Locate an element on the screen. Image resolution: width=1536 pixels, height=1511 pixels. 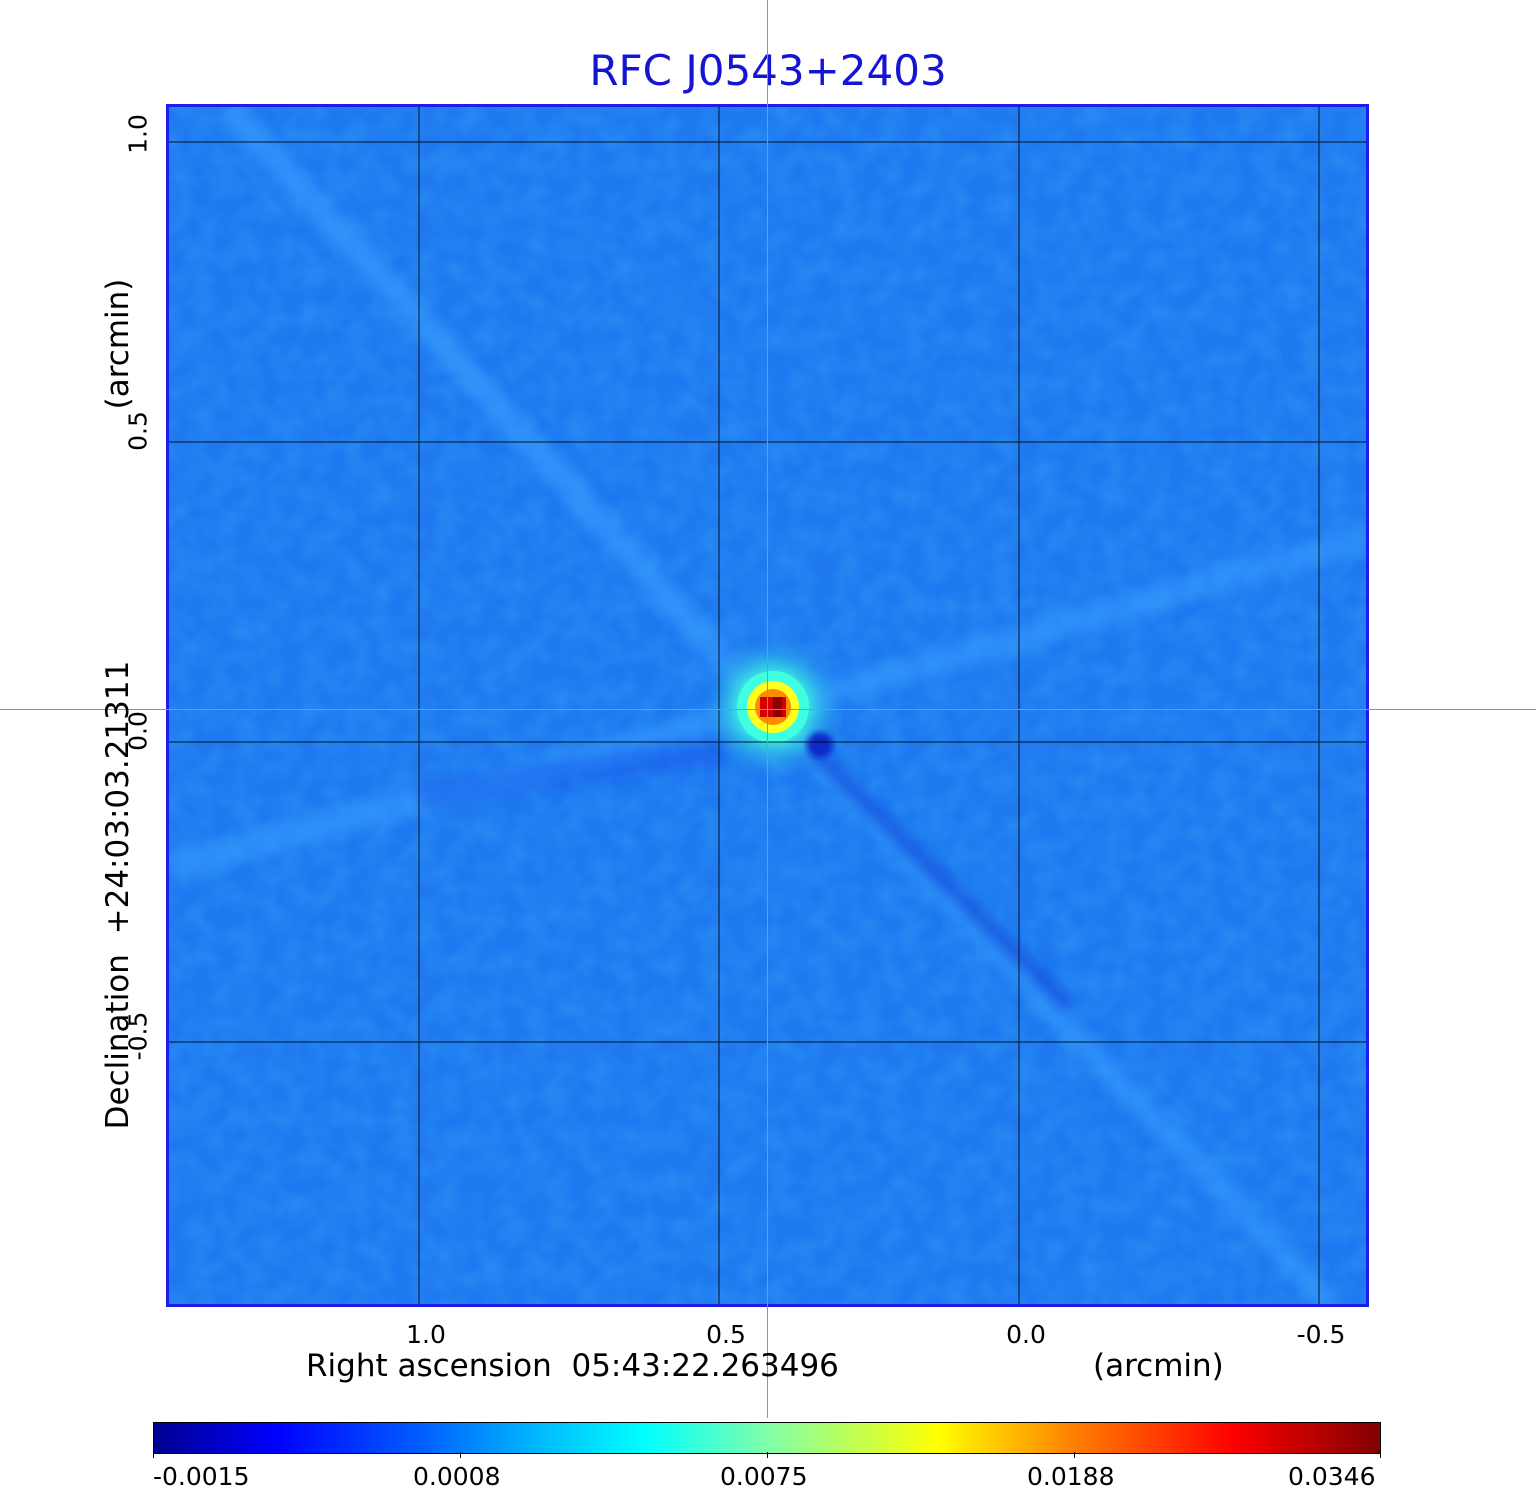
ra-axis-label: Right ascension 05:43:22.263496 is located at coordinates (572, 1366).